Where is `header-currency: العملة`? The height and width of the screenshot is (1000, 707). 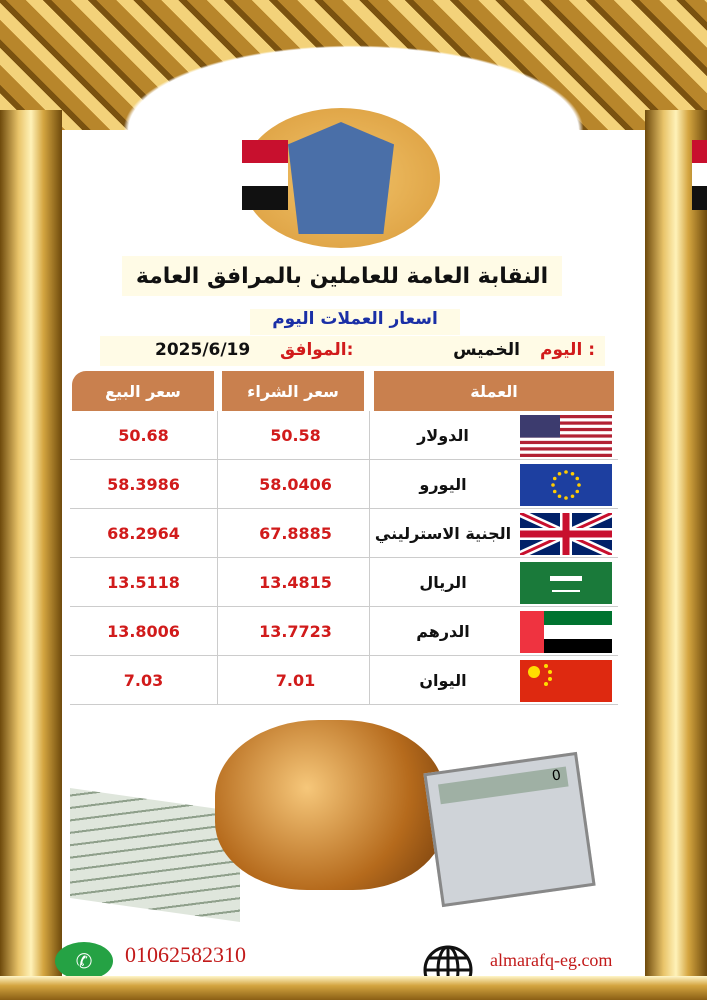
header-currency: العملة is located at coordinates (494, 391).